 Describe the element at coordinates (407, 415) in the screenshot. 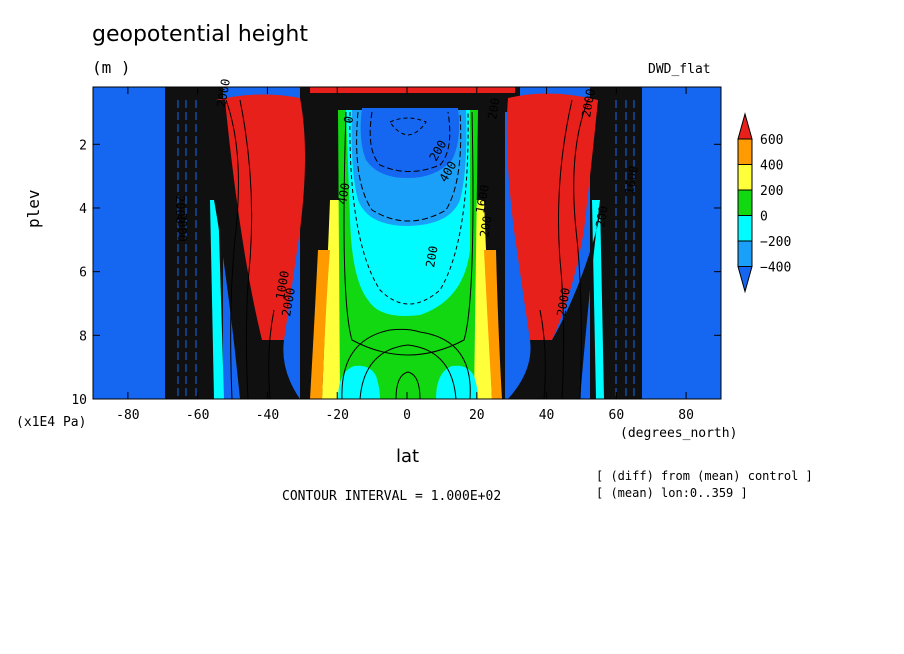

I see `x-tick-label: 0` at that location.